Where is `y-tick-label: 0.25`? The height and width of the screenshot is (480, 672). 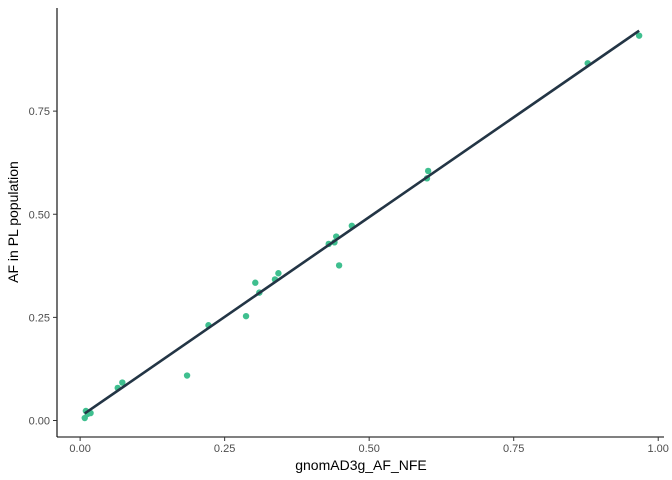
y-tick-label: 0.25 is located at coordinates (39, 318).